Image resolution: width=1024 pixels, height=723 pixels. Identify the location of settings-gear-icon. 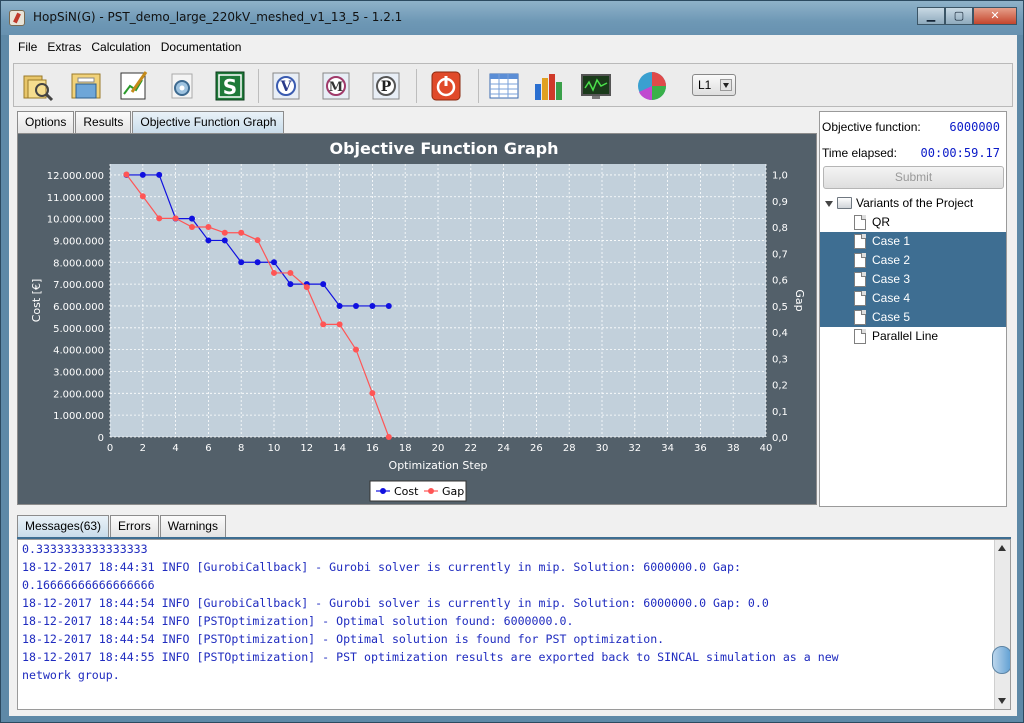
(182, 86).